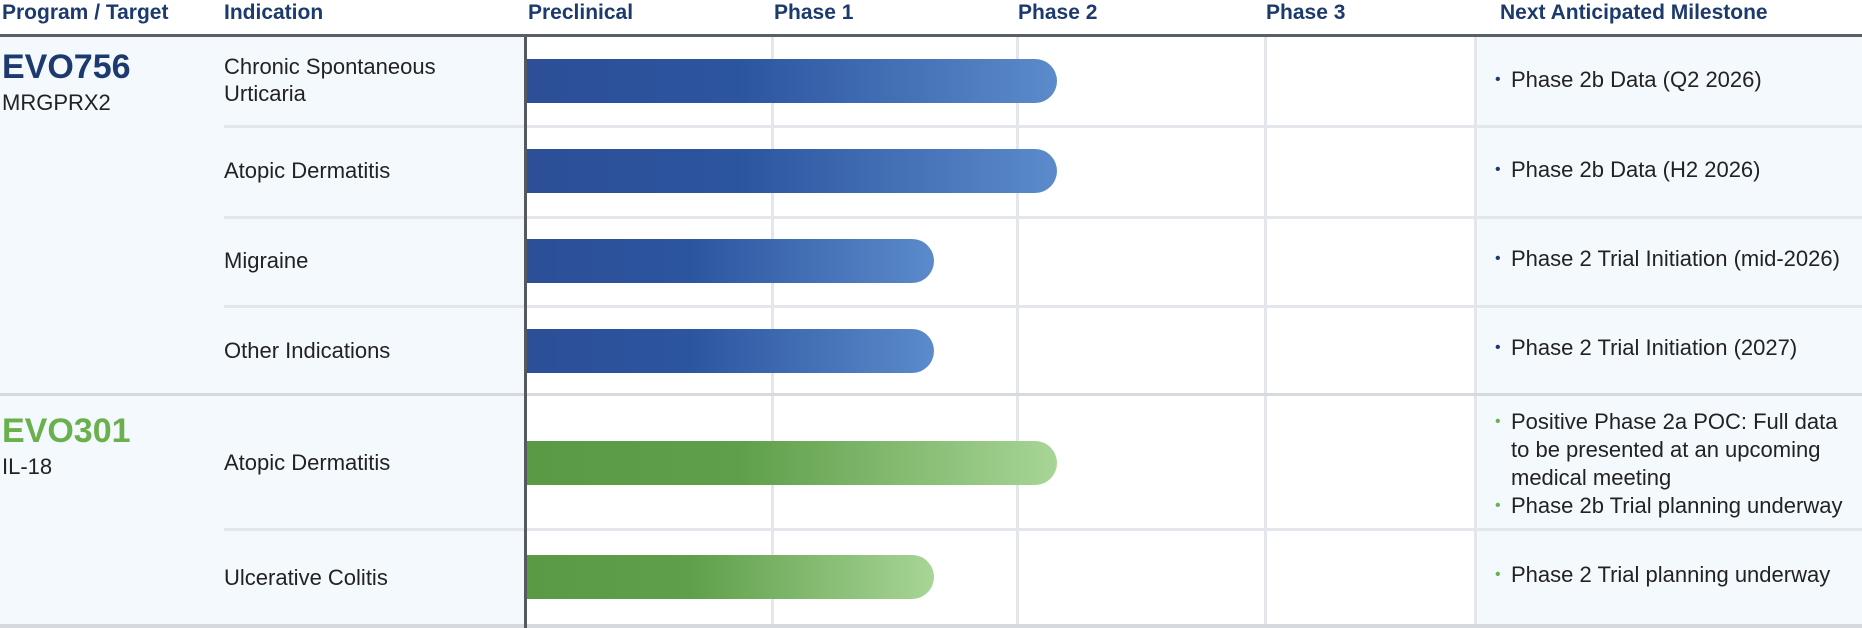  I want to click on progress-bar-evo301-uc, so click(730, 577).